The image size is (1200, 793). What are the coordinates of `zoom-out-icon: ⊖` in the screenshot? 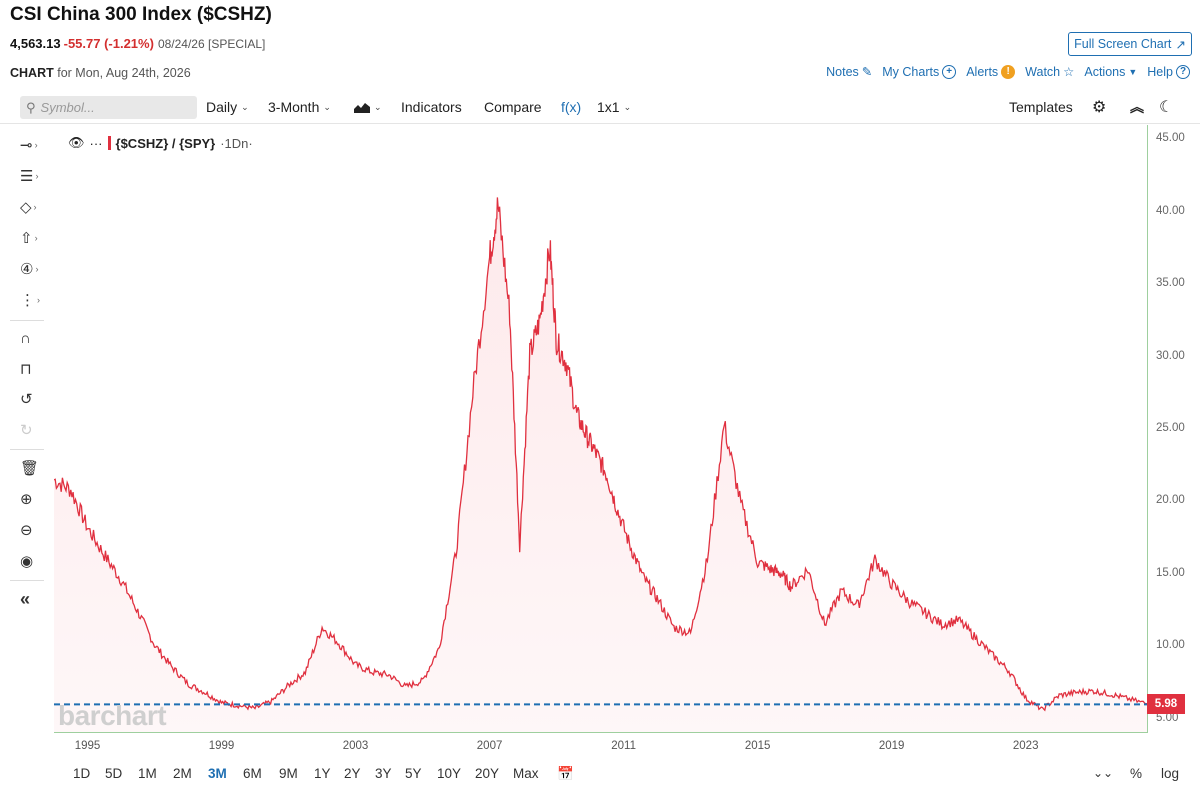 It's located at (26, 530).